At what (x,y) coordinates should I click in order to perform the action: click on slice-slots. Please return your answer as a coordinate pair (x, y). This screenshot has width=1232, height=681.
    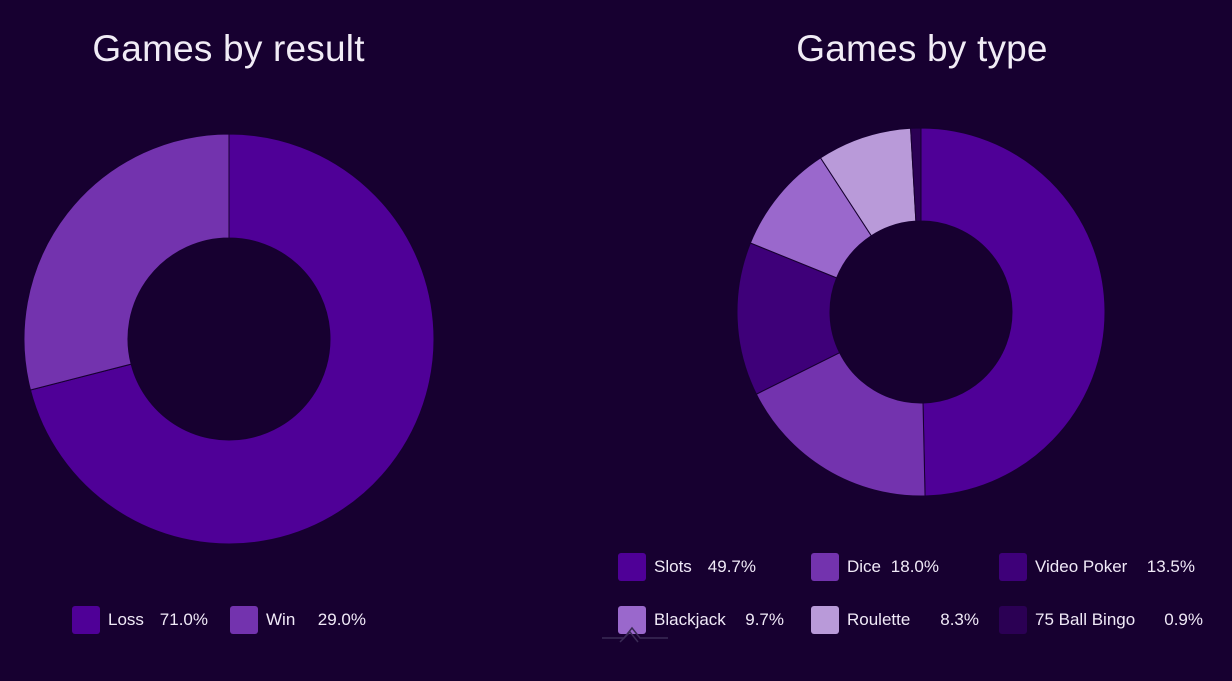
    Looking at the image, I should click on (1013, 312).